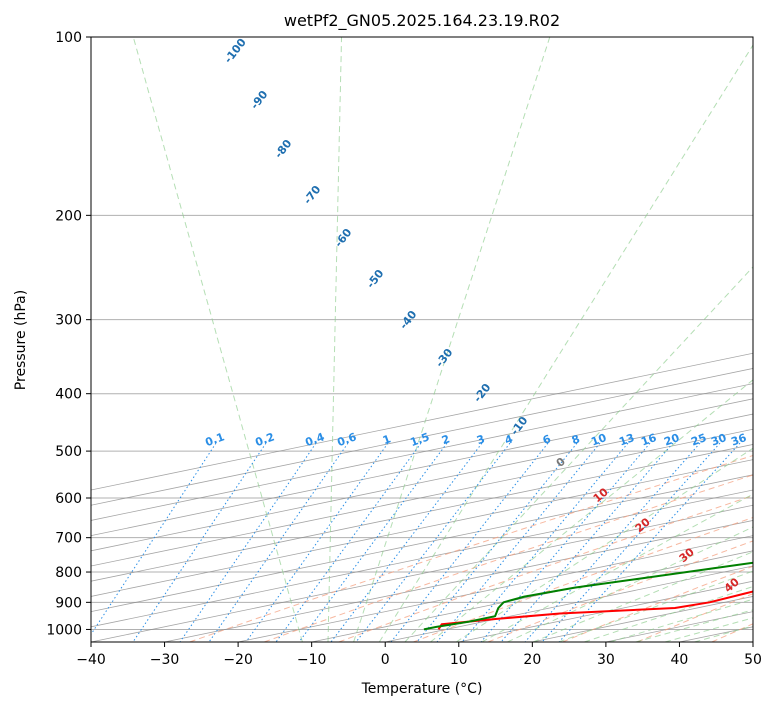  What do you see at coordinates (375, 279) in the screenshot?
I see `isotherm-label: -50` at bounding box center [375, 279].